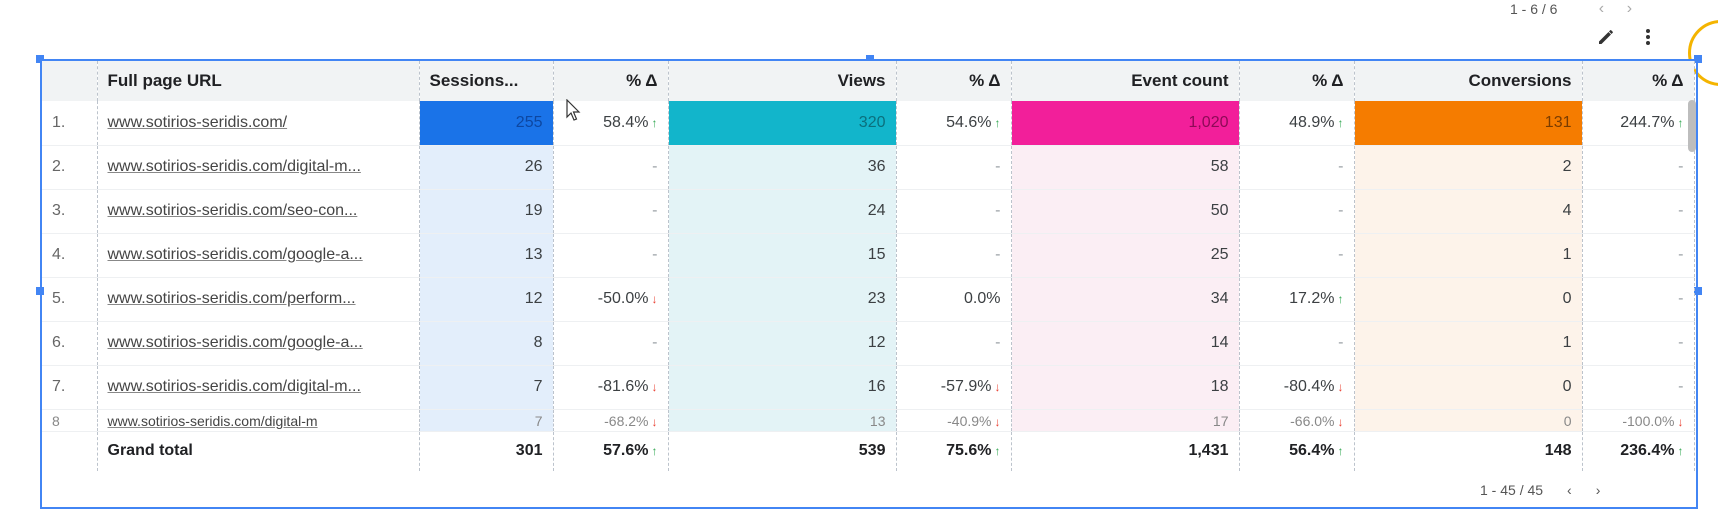 Image resolution: width=1718 pixels, height=509 pixels. I want to click on delta-value: 17.2%, so click(1312, 298).